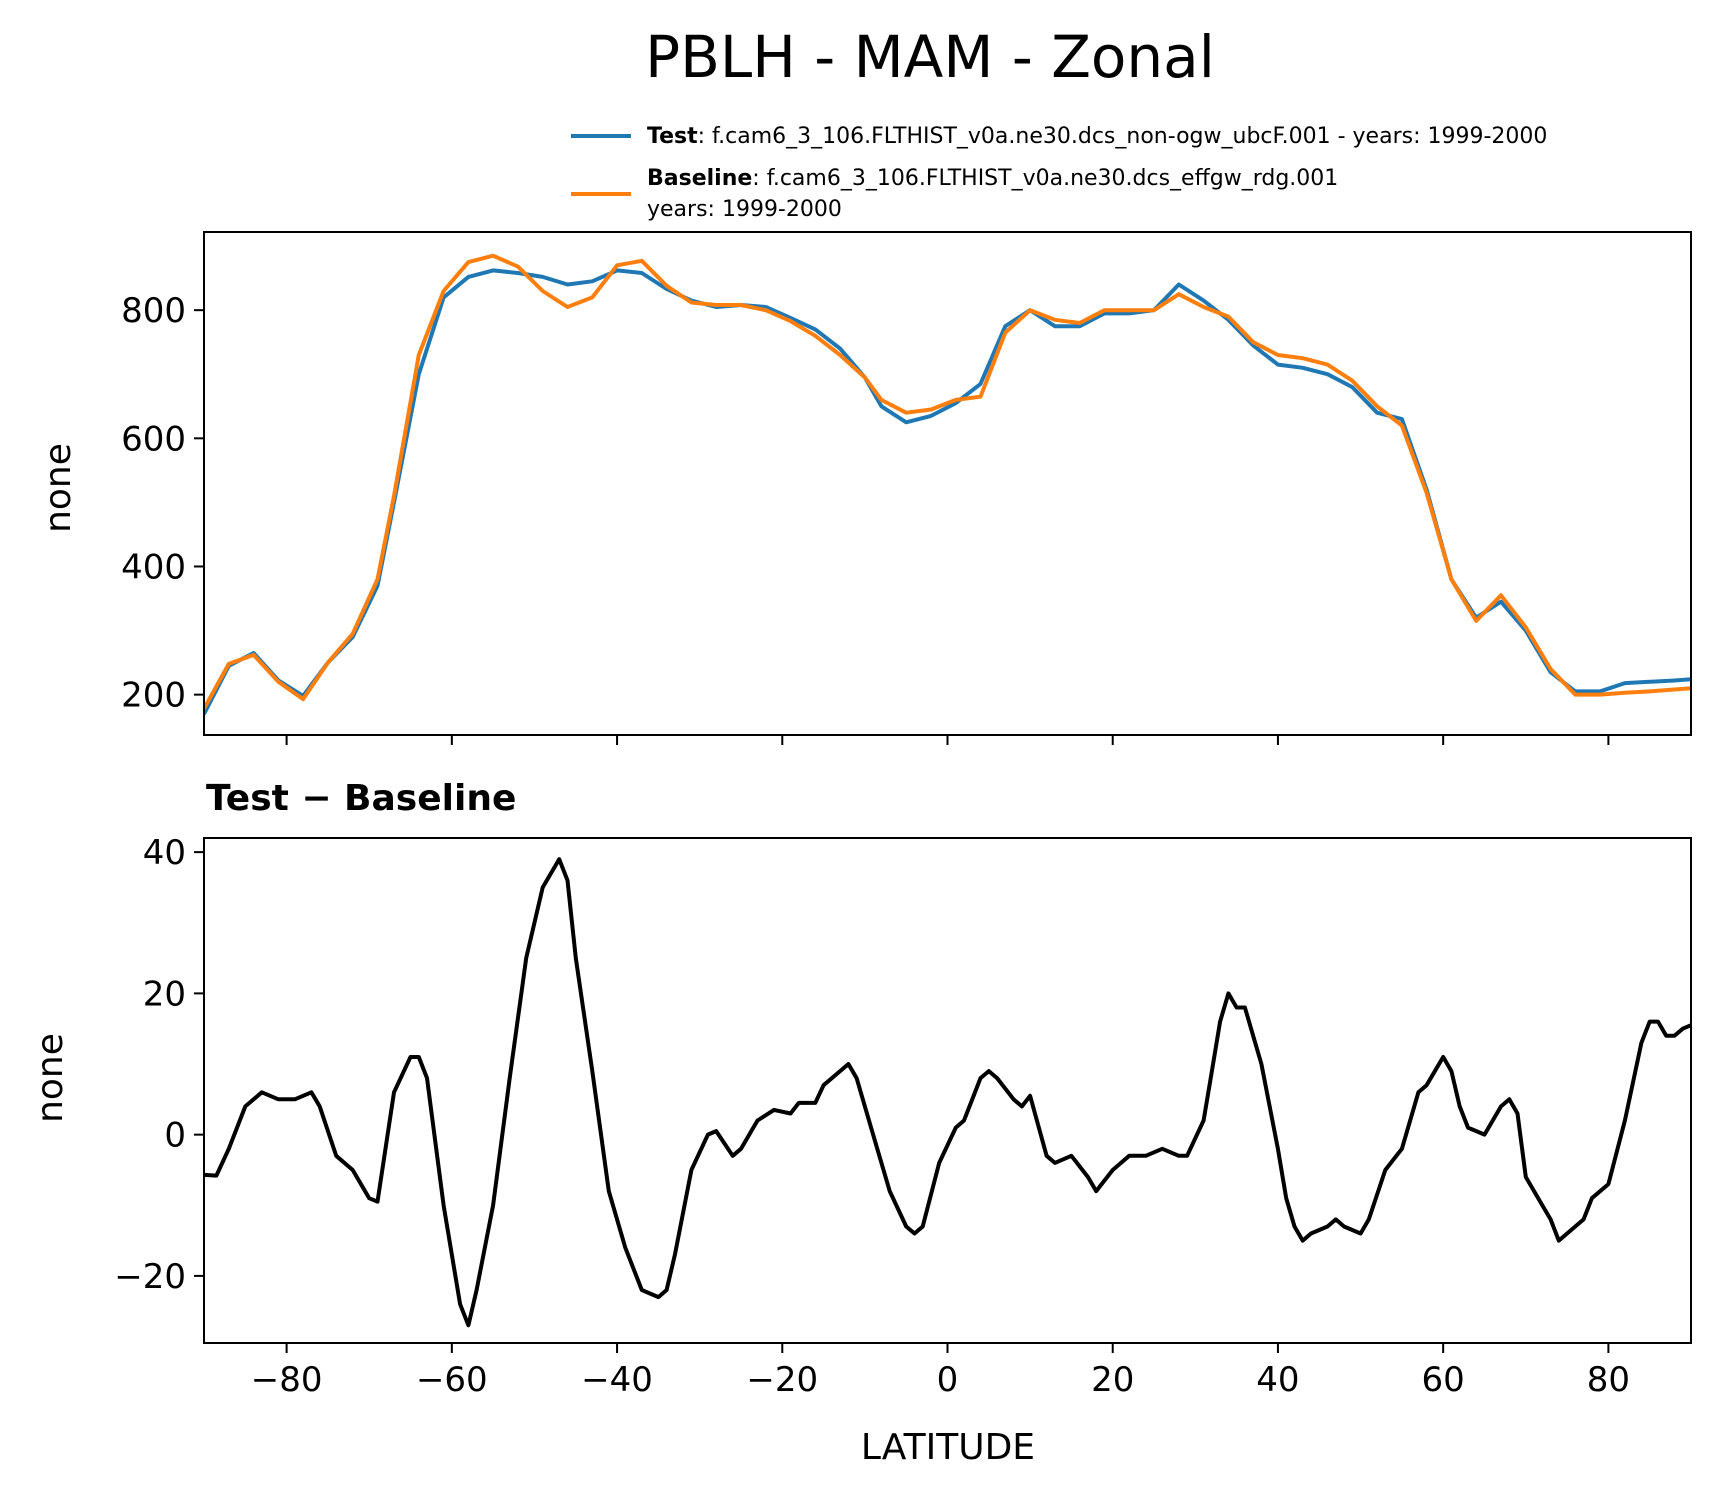  What do you see at coordinates (164, 853) in the screenshot?
I see `bottom-y-tick-label: 40` at bounding box center [164, 853].